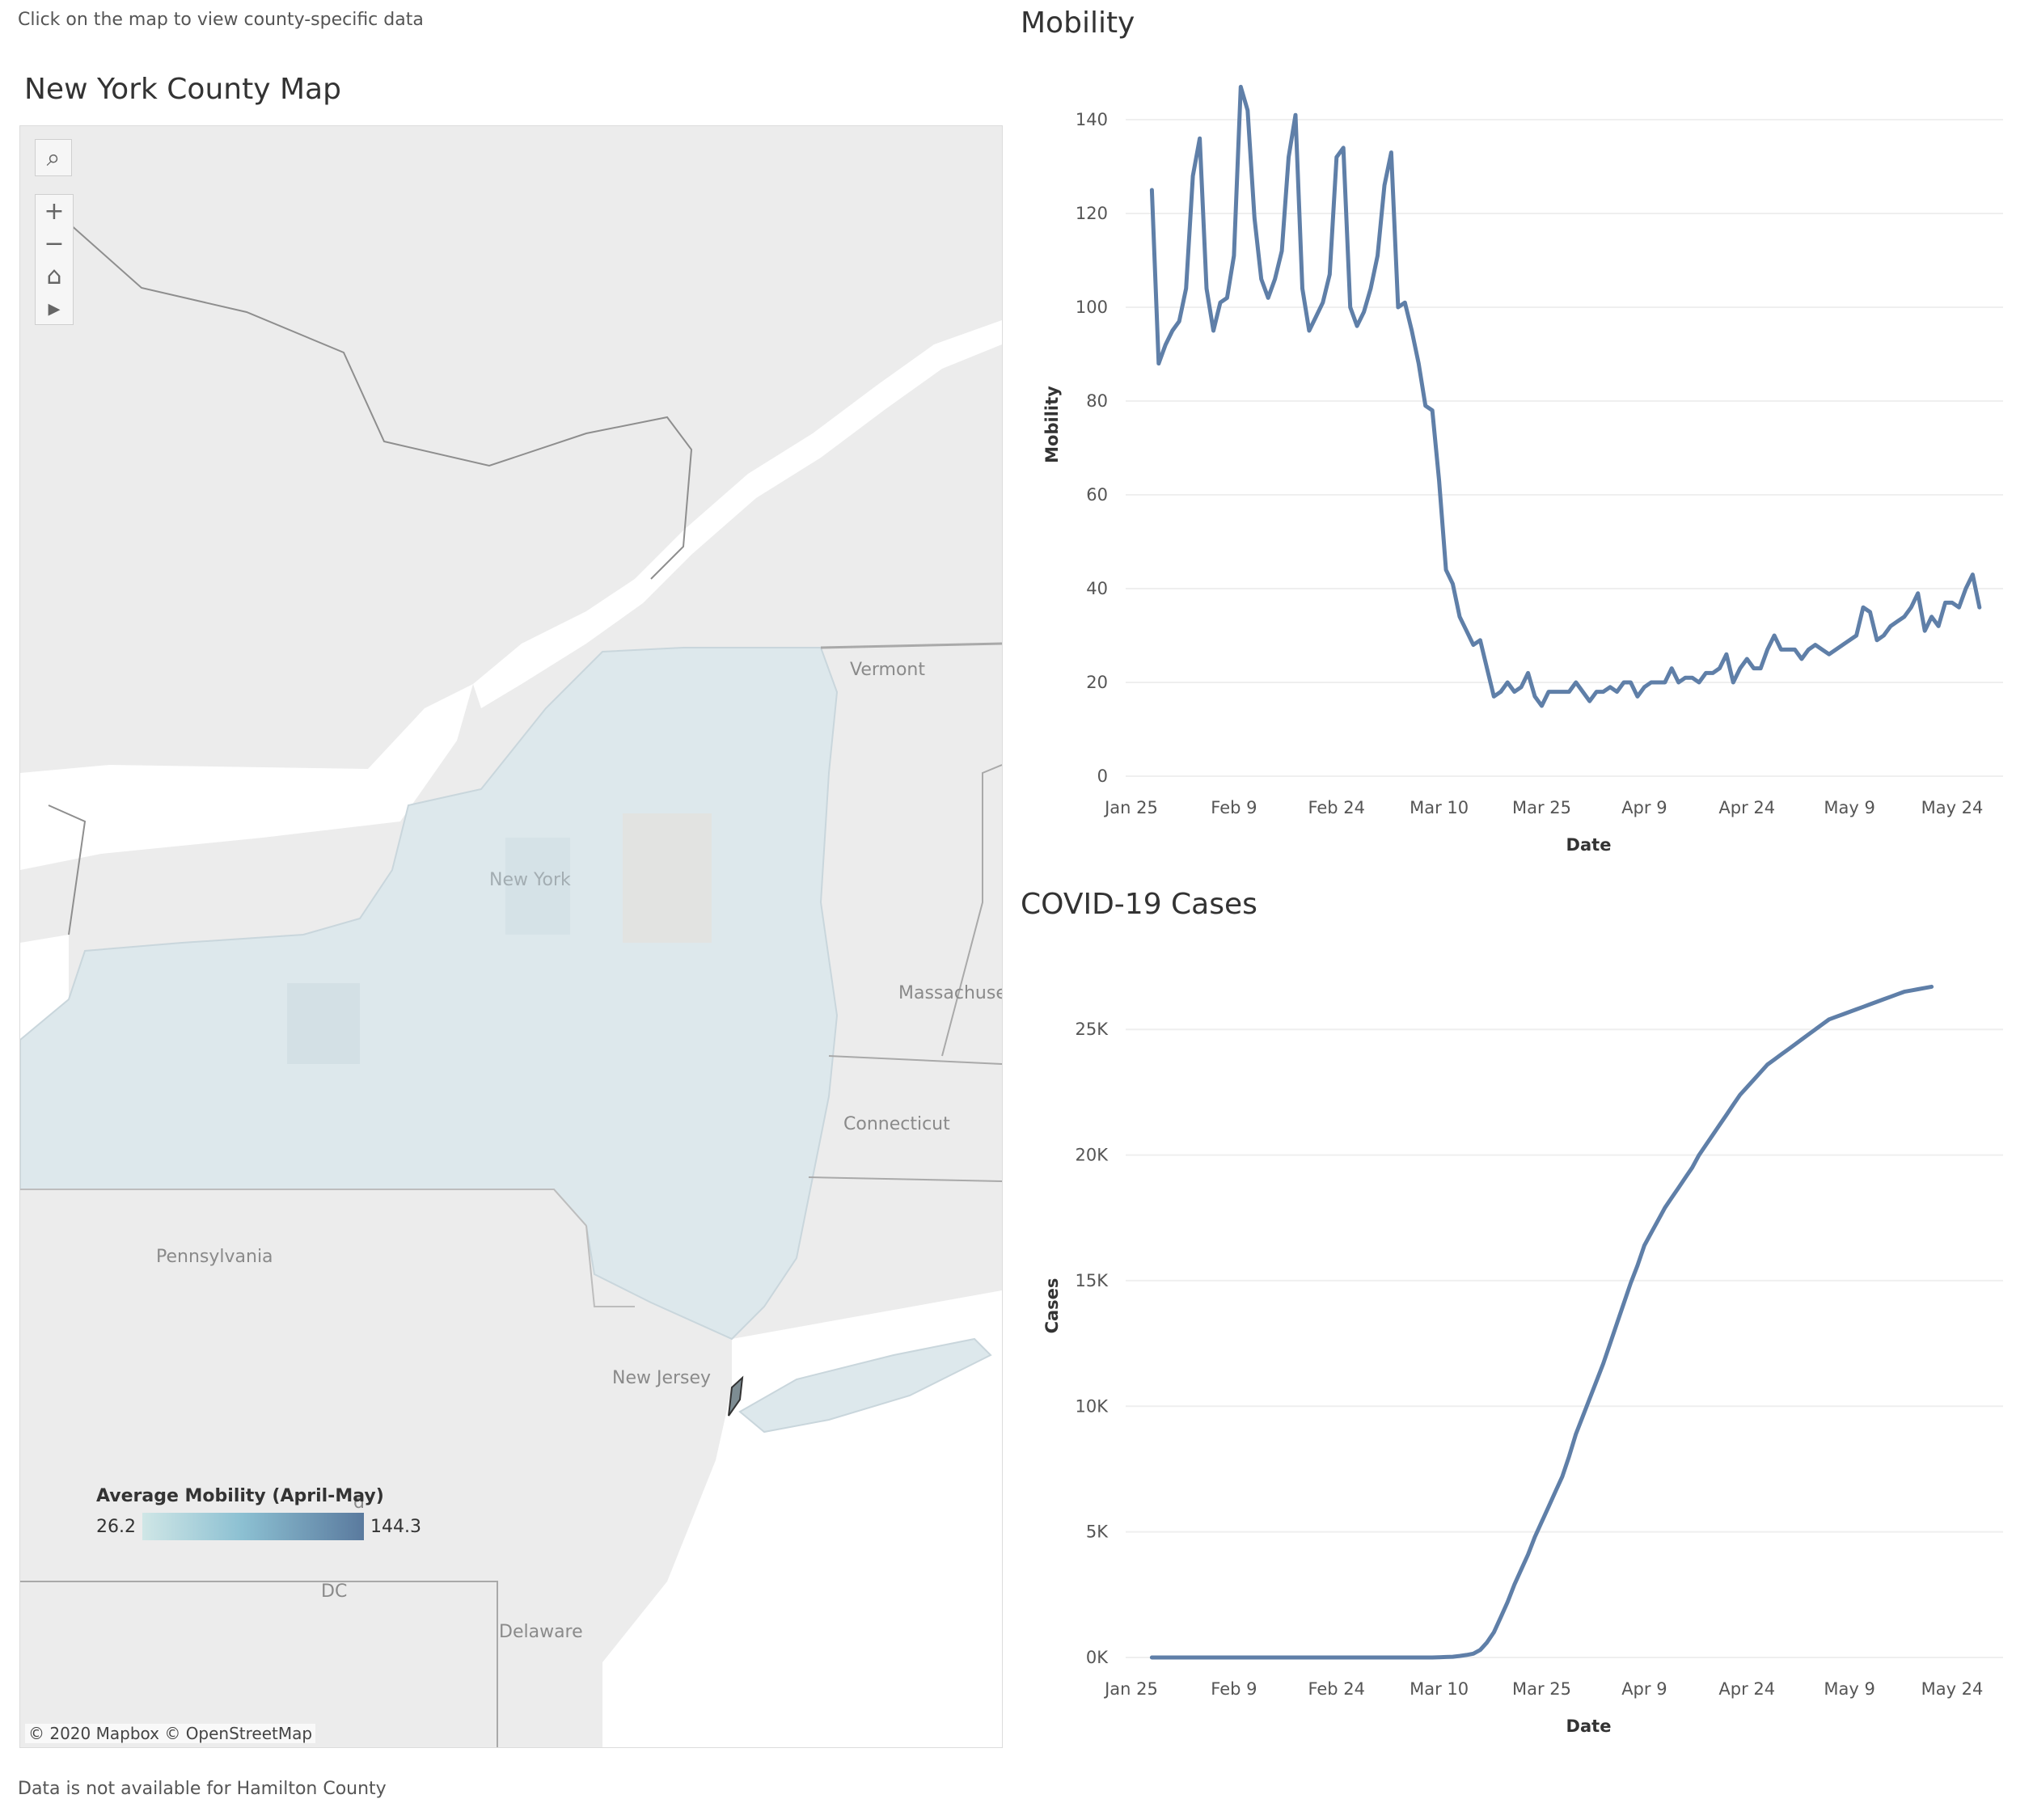 The width and height of the screenshot is (2033, 1820). What do you see at coordinates (253, 1526) in the screenshot?
I see `legend-gradient` at bounding box center [253, 1526].